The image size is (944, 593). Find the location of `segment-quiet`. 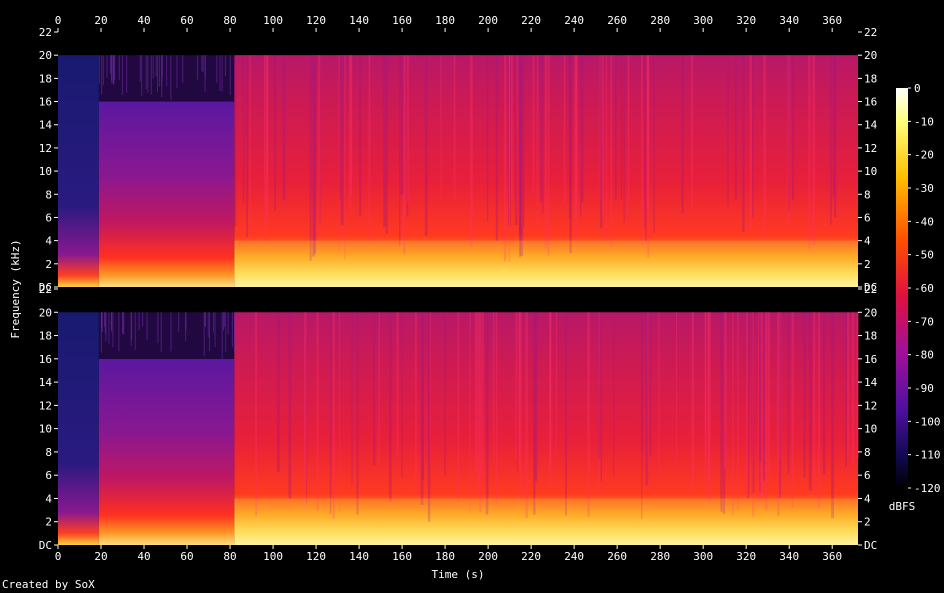

segment-quiet is located at coordinates (78, 428).